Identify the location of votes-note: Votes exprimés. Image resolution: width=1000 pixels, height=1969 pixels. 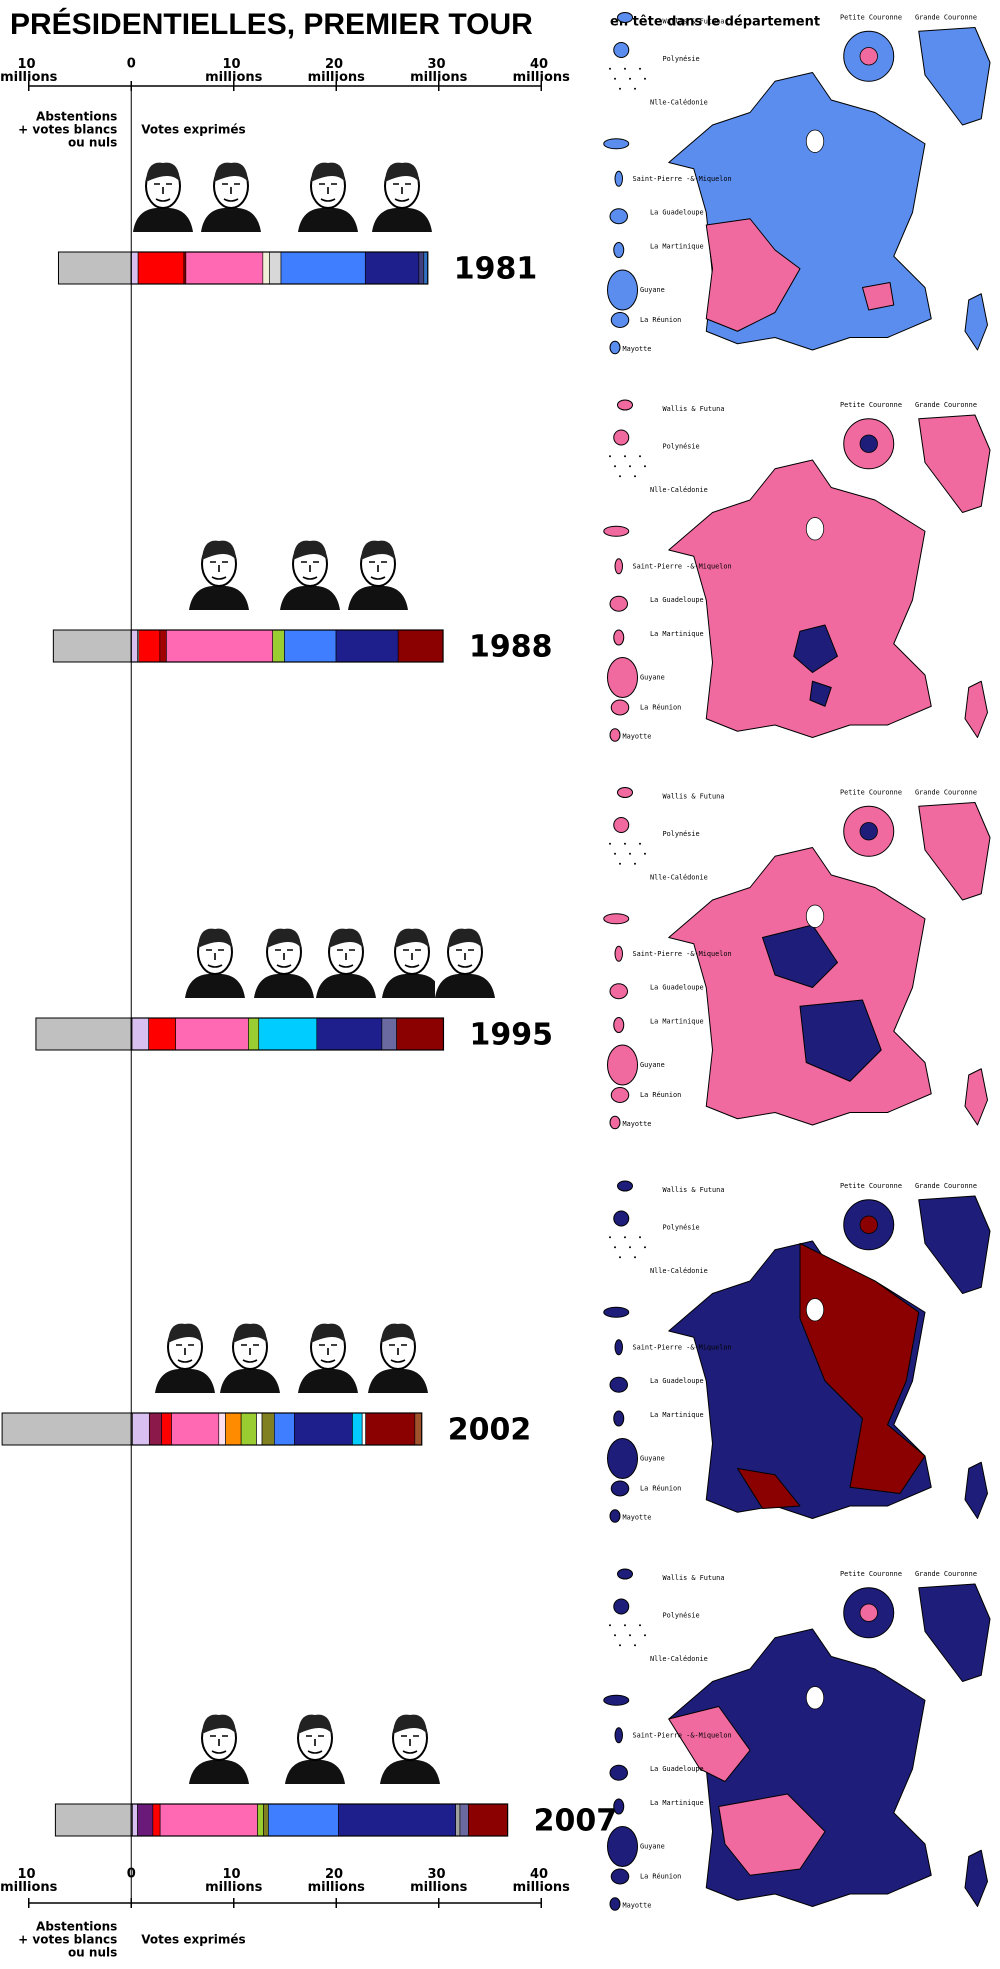
(193, 1940).